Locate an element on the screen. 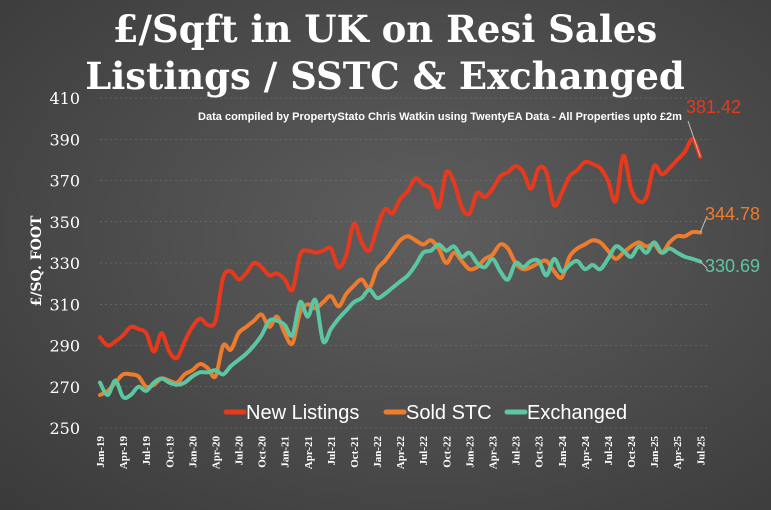 This screenshot has width=771, height=510. x-tick-label: Apr-24 is located at coordinates (586, 453).